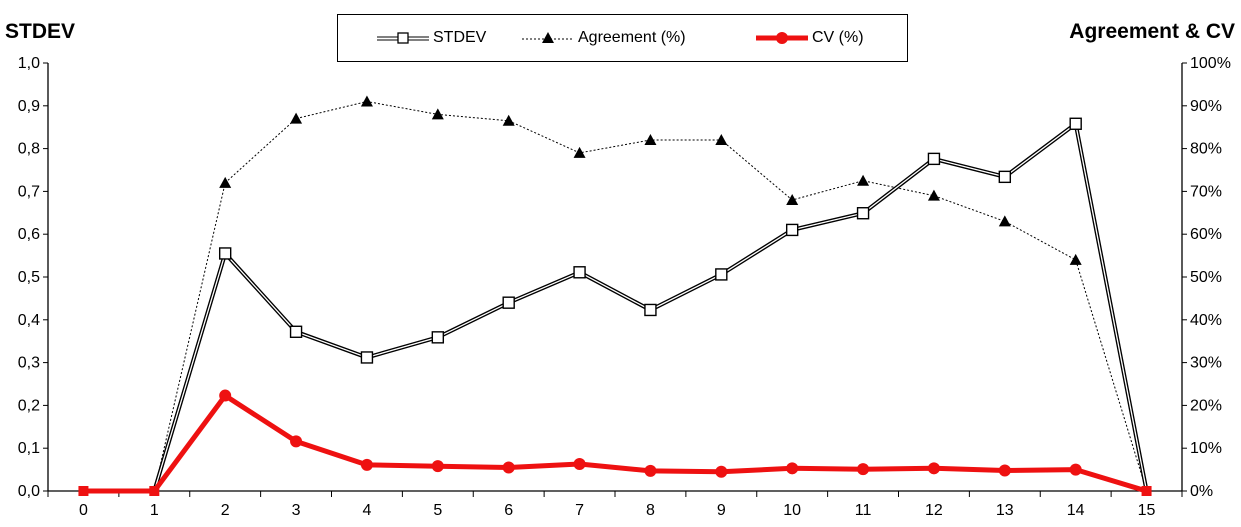 This screenshot has height=527, width=1241. What do you see at coordinates (809, 38) in the screenshot?
I see `legend-item-cv: CV (%)` at bounding box center [809, 38].